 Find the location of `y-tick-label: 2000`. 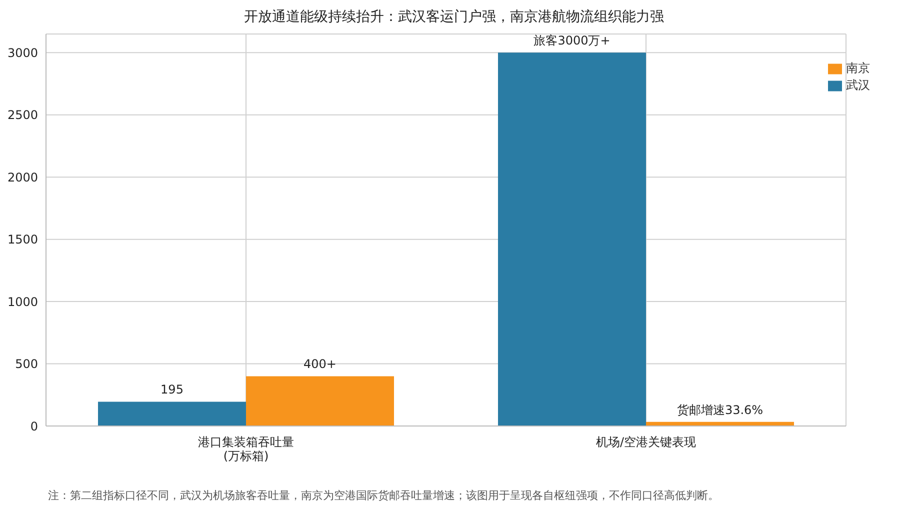

y-tick-label: 2000 is located at coordinates (22, 177).